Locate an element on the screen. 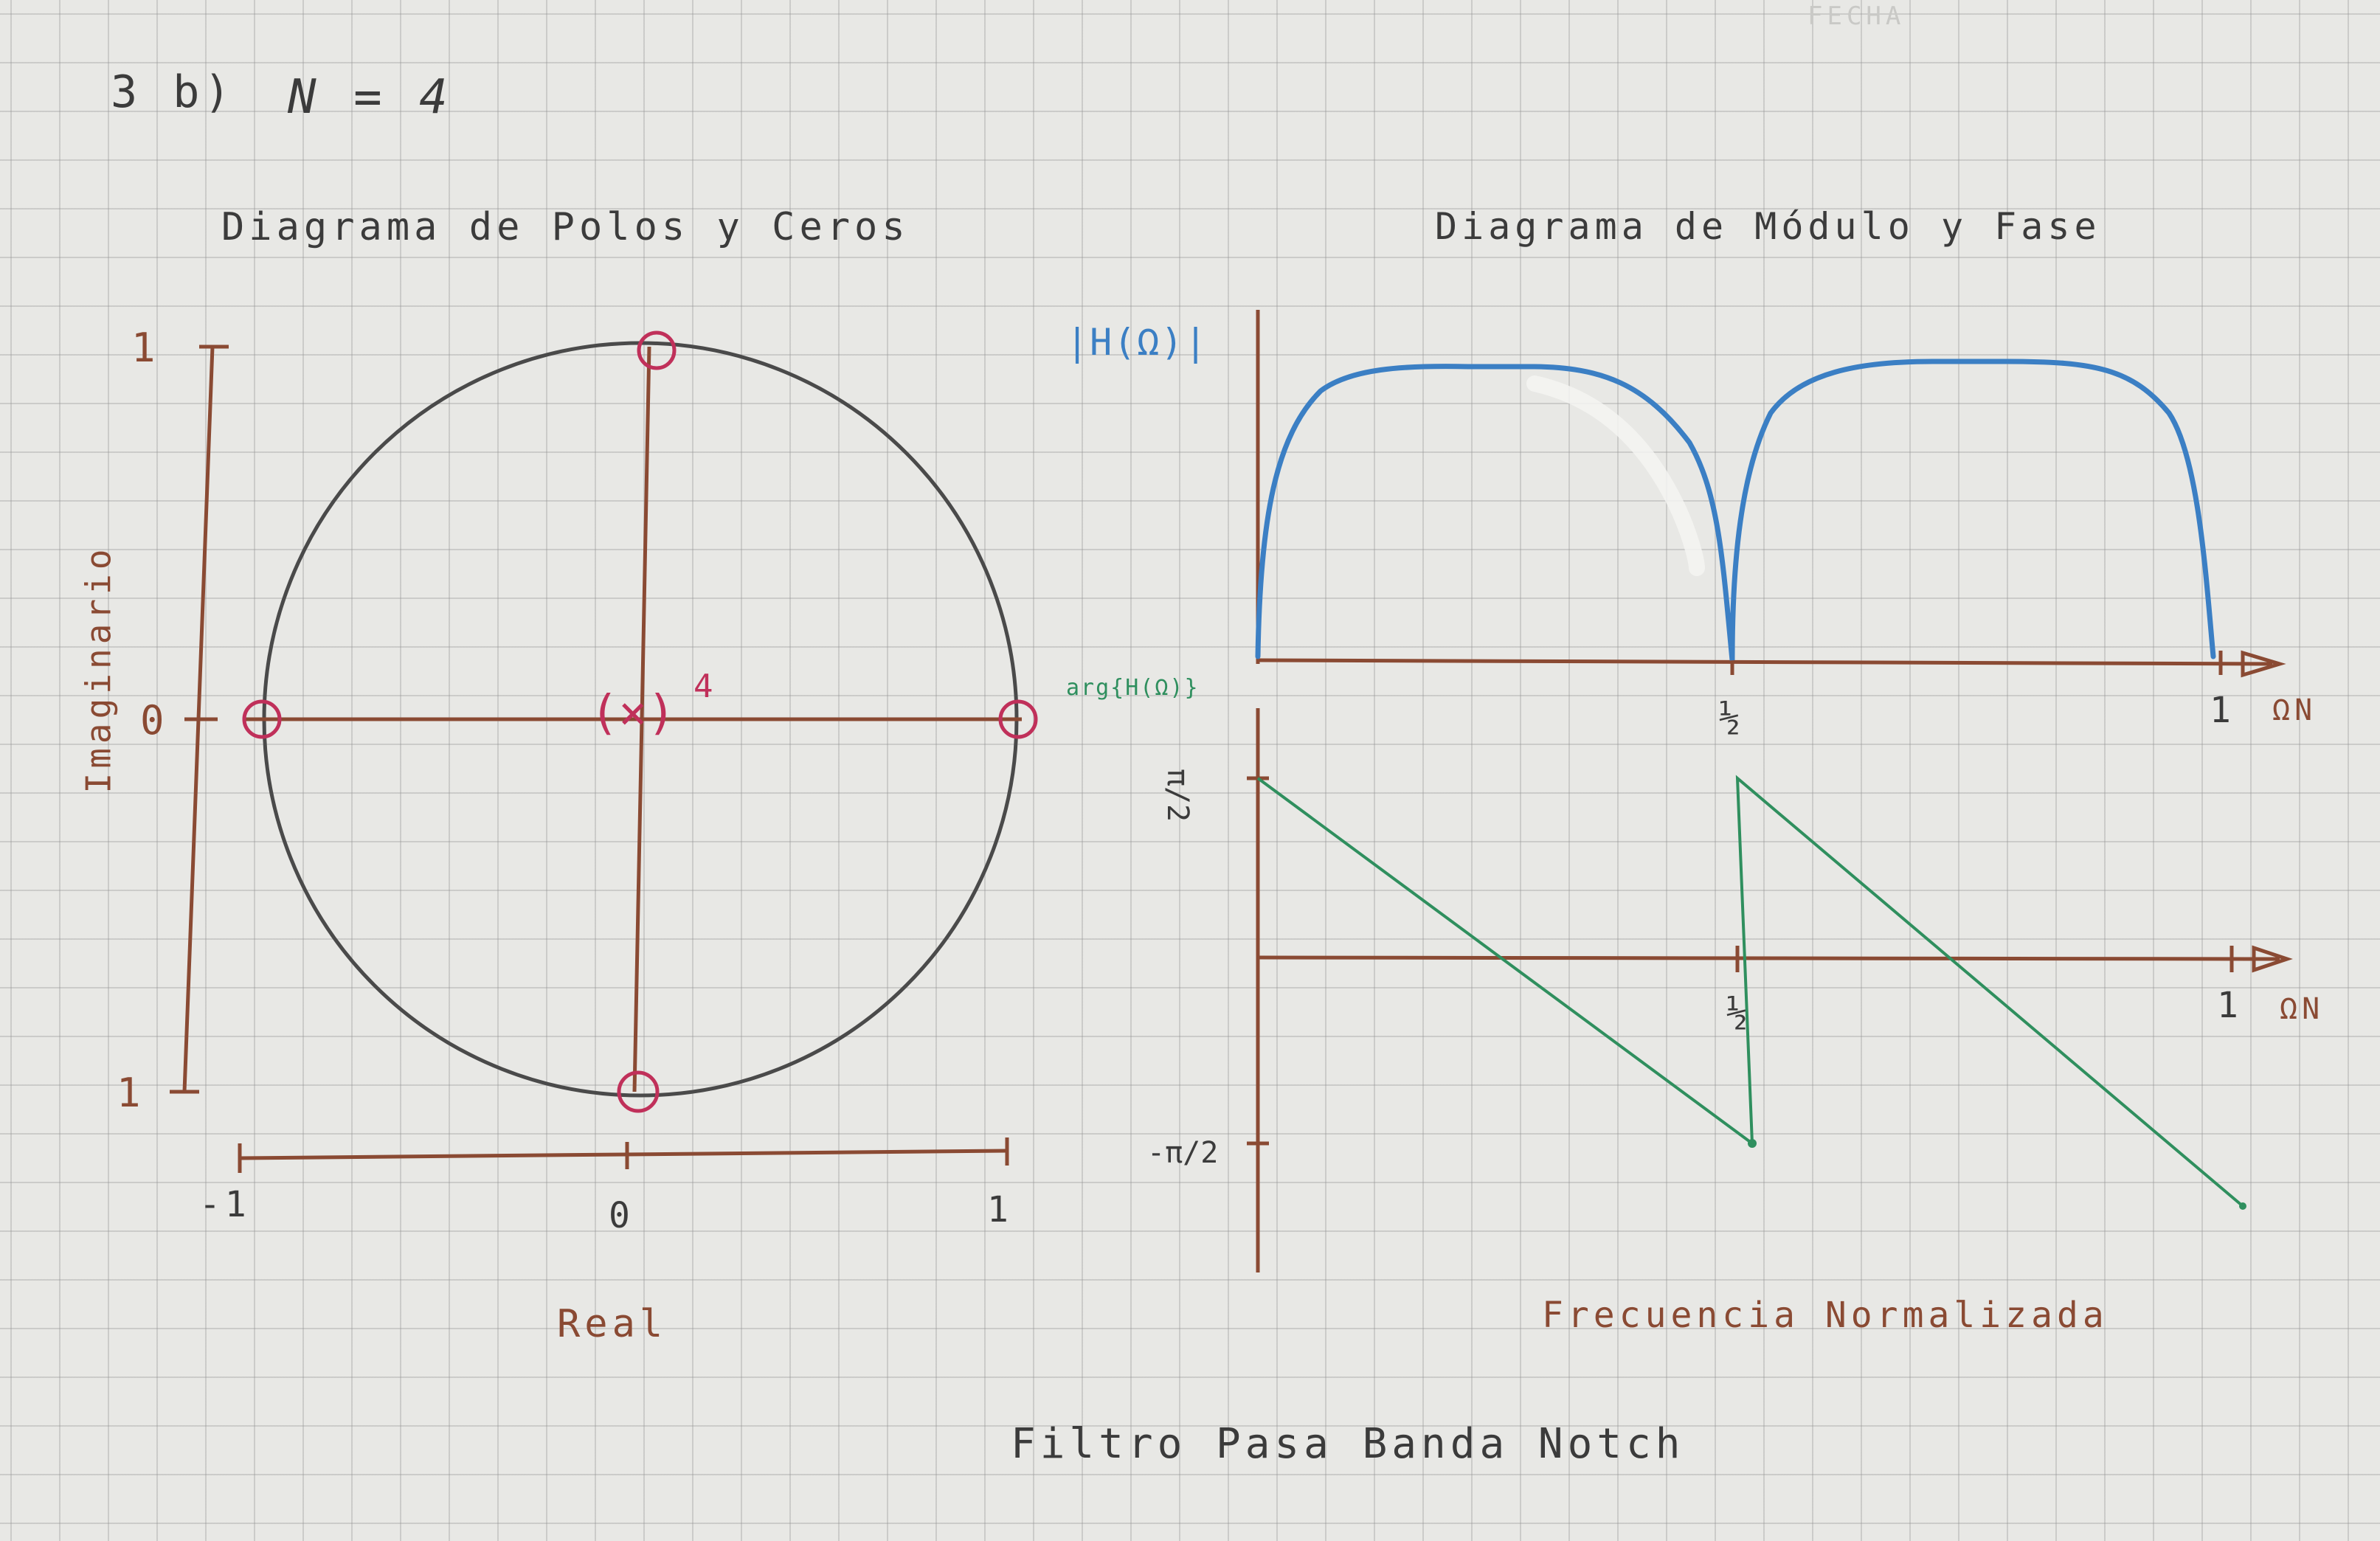  pole-marker: (×) is located at coordinates (633, 713).